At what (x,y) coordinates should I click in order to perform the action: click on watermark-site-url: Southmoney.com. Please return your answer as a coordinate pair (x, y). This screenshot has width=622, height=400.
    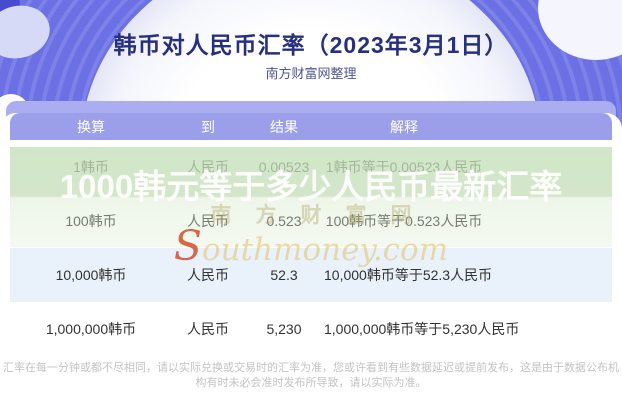
    Looking at the image, I should click on (311, 246).